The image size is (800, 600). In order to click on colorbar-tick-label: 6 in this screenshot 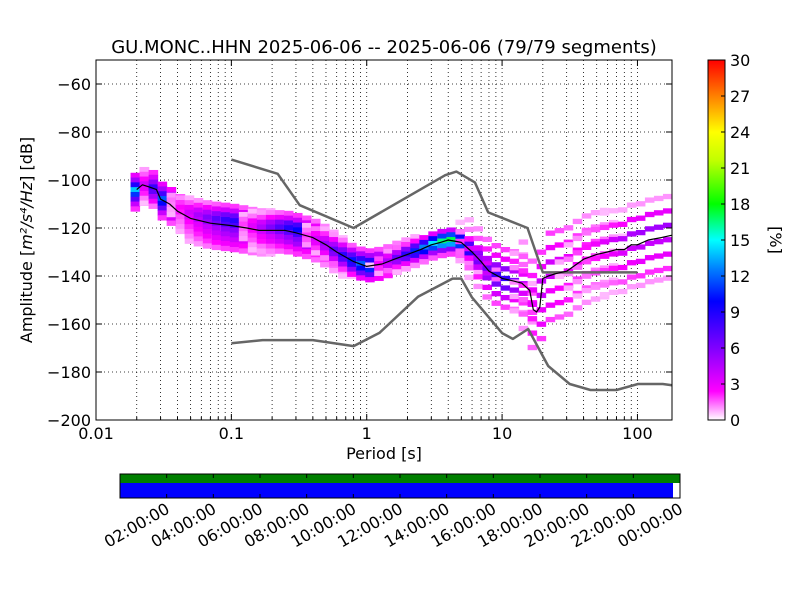, I will do `click(735, 348)`.